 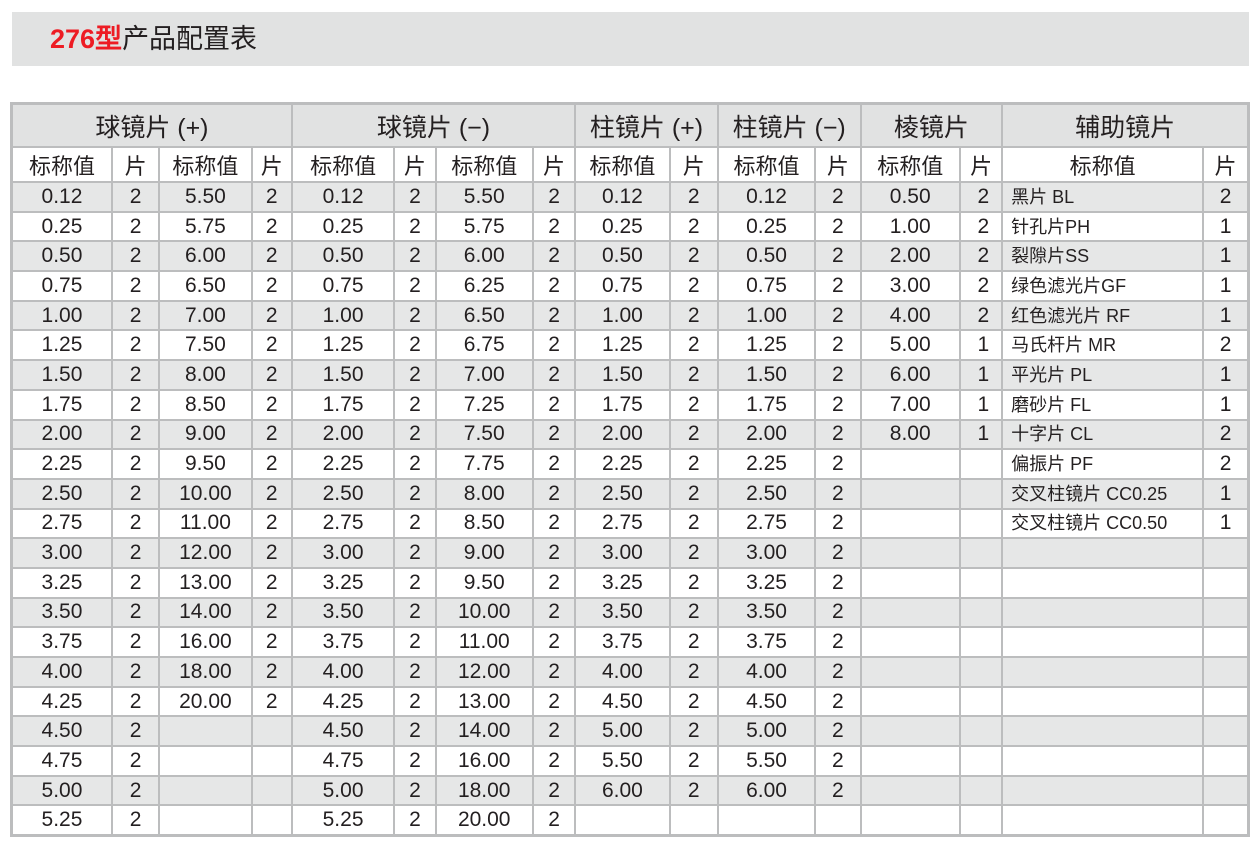 What do you see at coordinates (205, 226) in the screenshot?
I see `nominal-value-cell: 5.75` at bounding box center [205, 226].